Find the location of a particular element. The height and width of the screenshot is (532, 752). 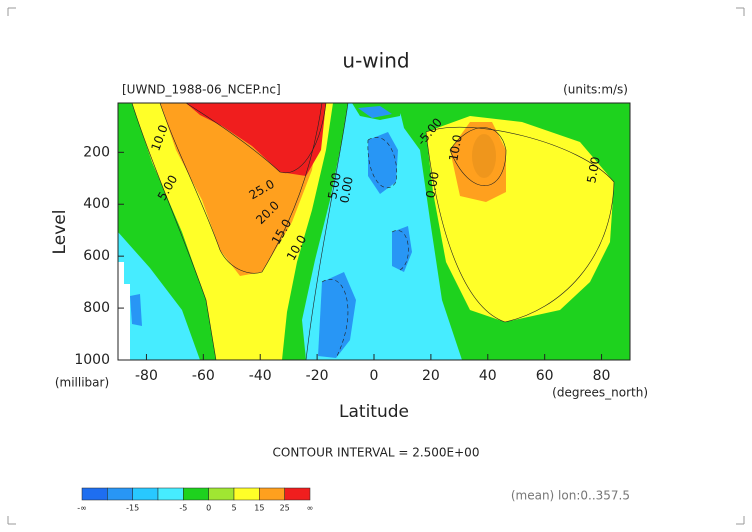

colorbar-label: -5 is located at coordinates (183, 508).